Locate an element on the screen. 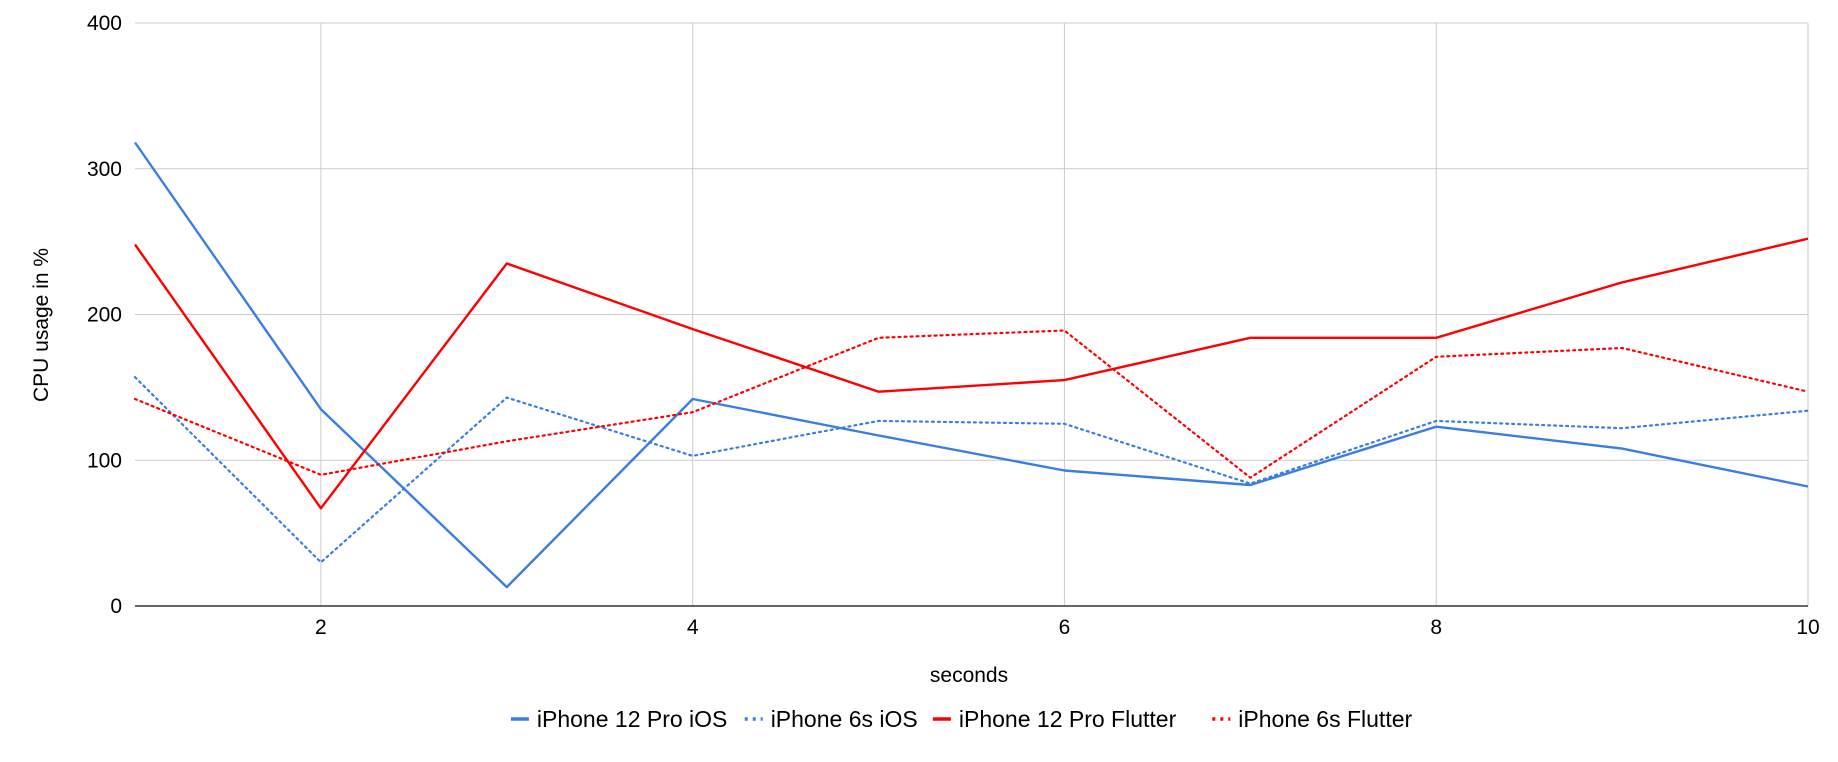  legend-item: iPhone 12 Pro iOS is located at coordinates (619, 719).